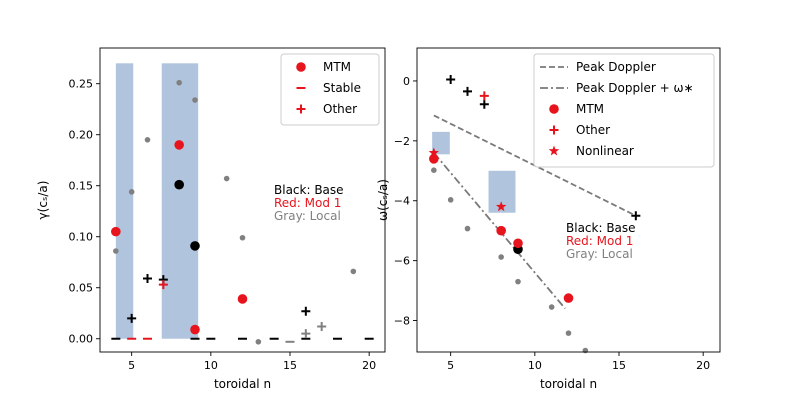 This screenshot has height=405, width=800. Describe the element at coordinates (81, 135) in the screenshot. I see `y-tick-label: 0.20` at that location.